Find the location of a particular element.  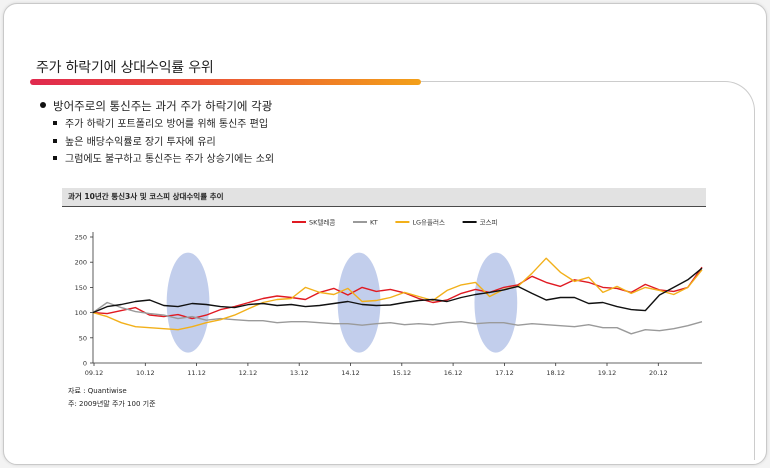

legend-label: SK텔레콤 is located at coordinates (322, 222).